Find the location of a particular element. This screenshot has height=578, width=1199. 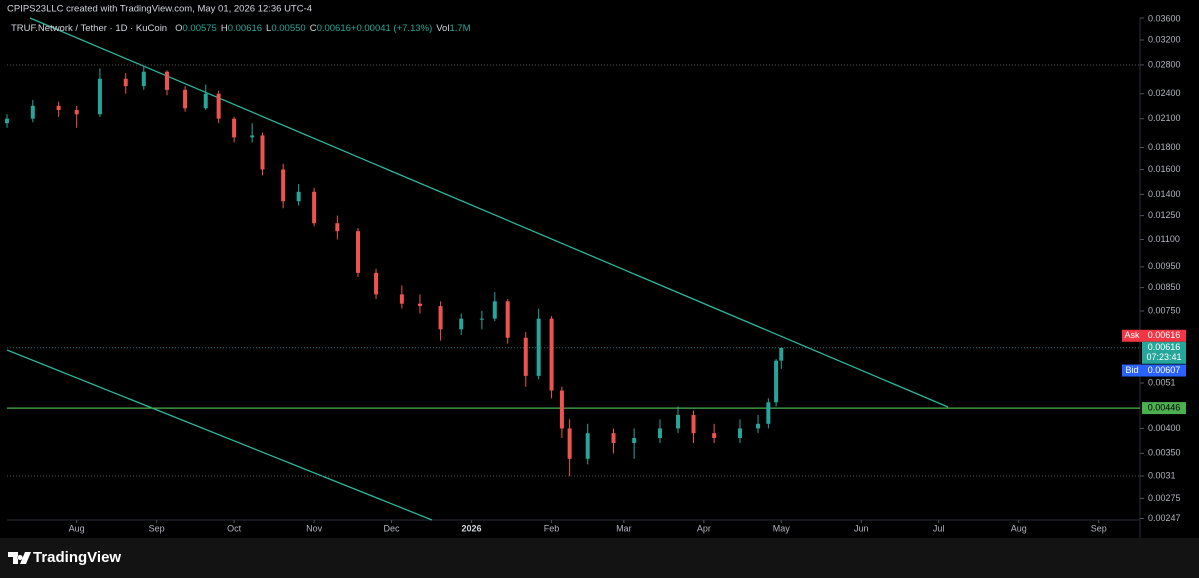

y-tick-label: 0.02400 is located at coordinates (1164, 93).